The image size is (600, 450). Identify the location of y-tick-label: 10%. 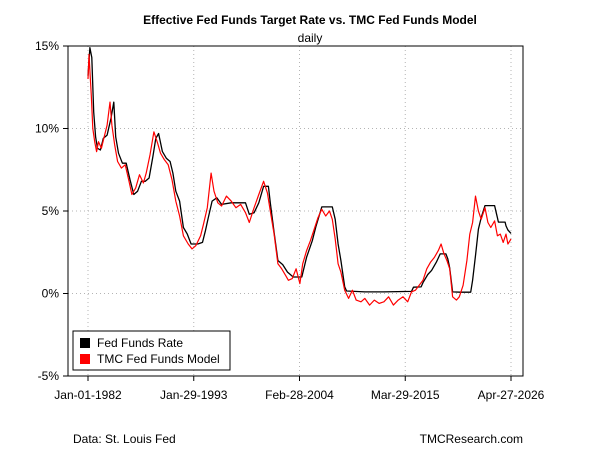
(47, 129).